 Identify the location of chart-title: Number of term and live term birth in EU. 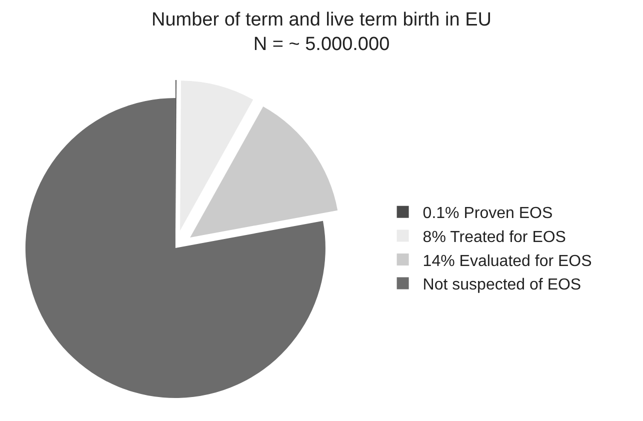
(321, 19).